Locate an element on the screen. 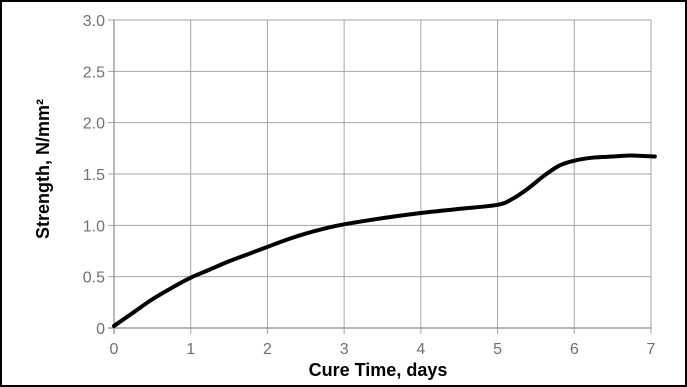 This screenshot has width=687, height=387. y-tick-labels: 0 0.5 1.0 1.5 2.0 2.5 3.0 is located at coordinates (94, 175).